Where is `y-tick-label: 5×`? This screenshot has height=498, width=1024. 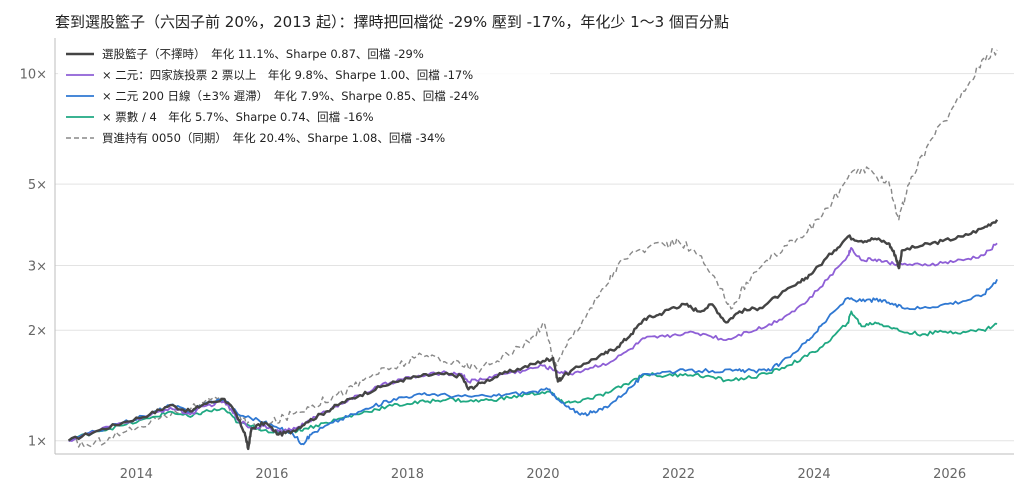 y-tick-label: 5× is located at coordinates (37, 185).